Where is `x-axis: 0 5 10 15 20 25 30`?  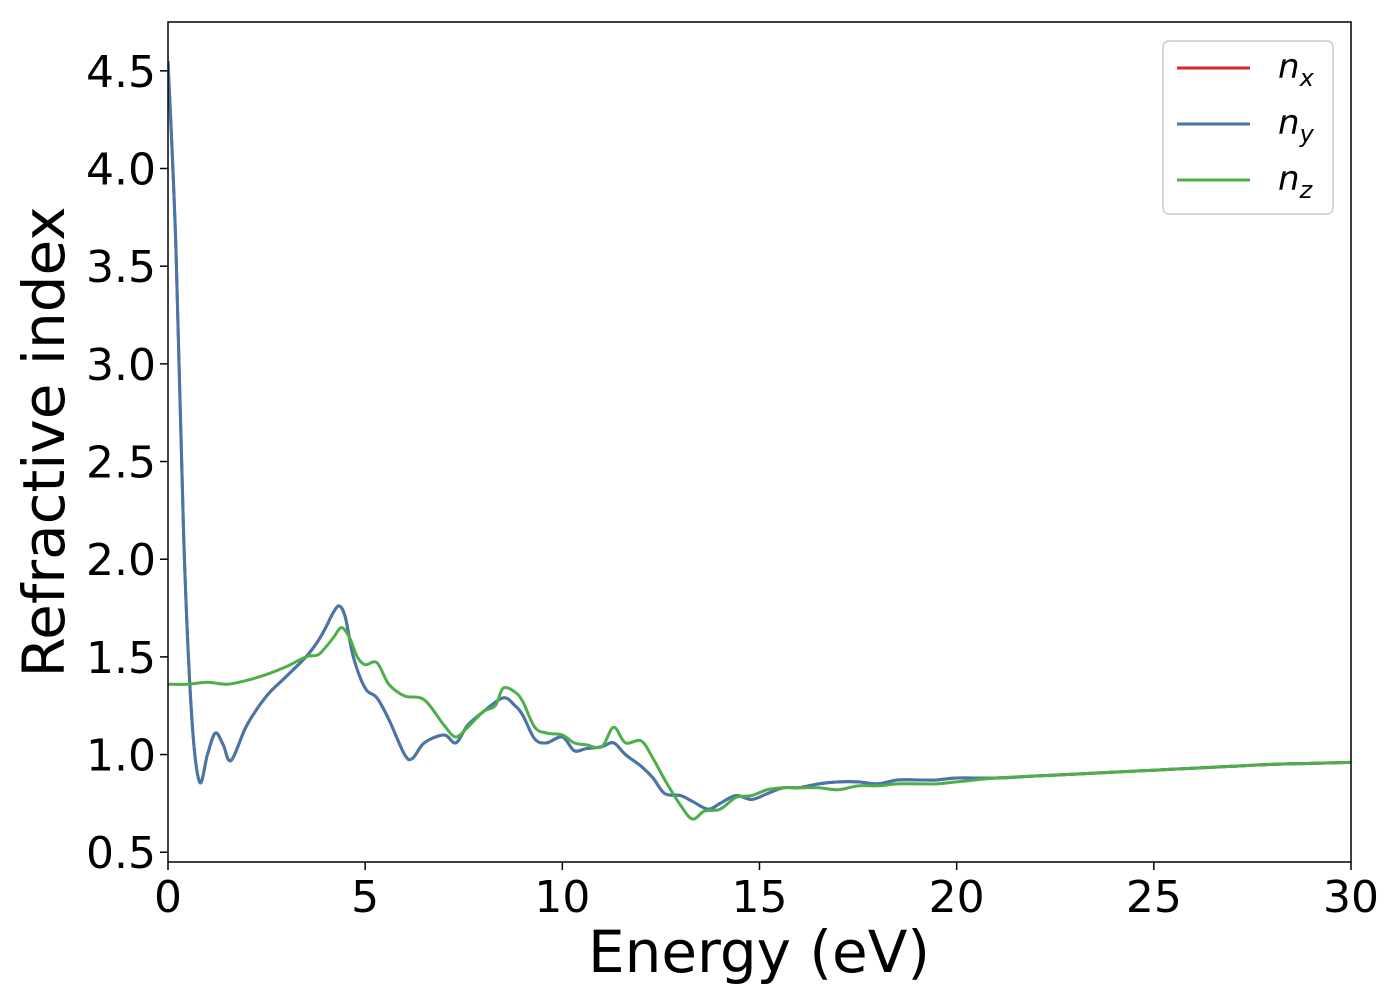
x-axis: 0 5 10 15 20 25 30 is located at coordinates (766, 892).